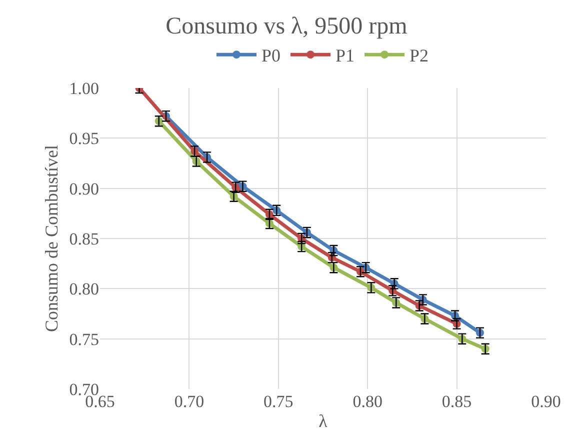 The height and width of the screenshot is (444, 573). Describe the element at coordinates (271, 56) in the screenshot. I see `legend-label: P0` at that location.